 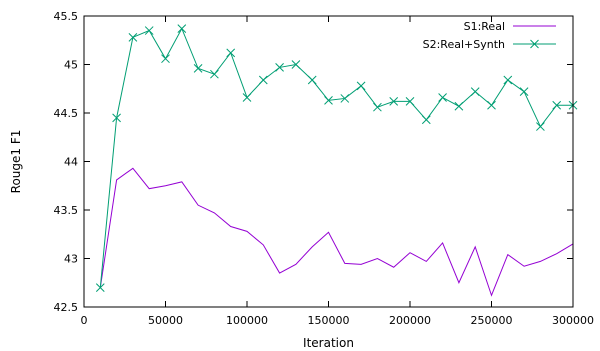 What do you see at coordinates (16, 162) in the screenshot?
I see `y-axis-label: Rouge1 F1` at bounding box center [16, 162].